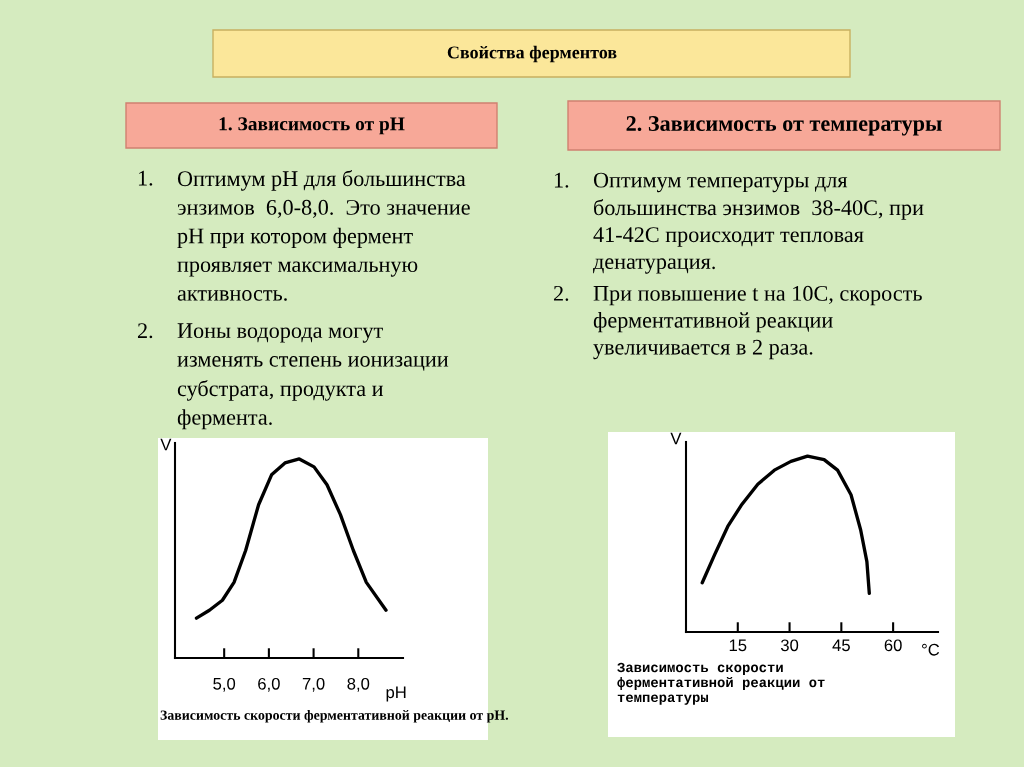 The height and width of the screenshot is (767, 1024). Describe the element at coordinates (358, 684) in the screenshot. I see `x-tick-label: 8,0` at that location.